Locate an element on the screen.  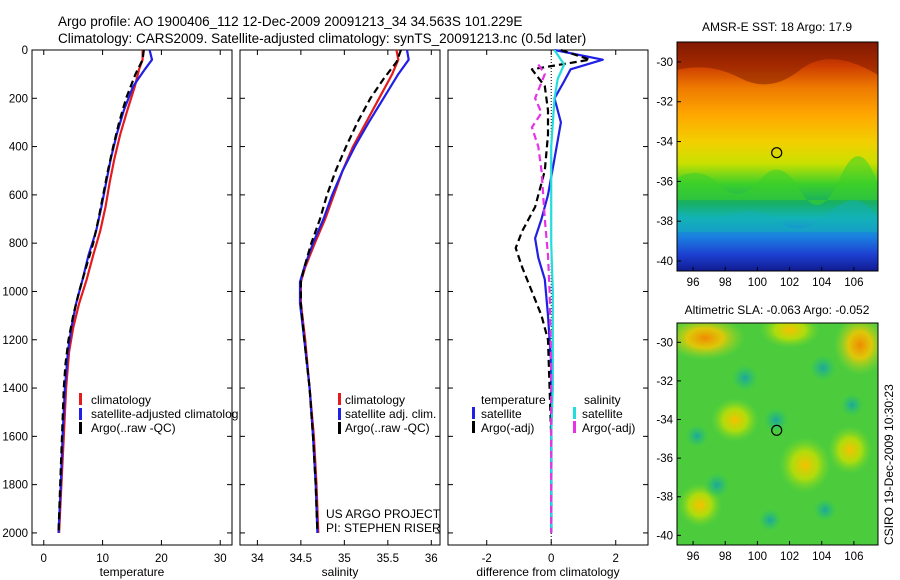
x-tick-label: -2 is located at coordinates (487, 559).